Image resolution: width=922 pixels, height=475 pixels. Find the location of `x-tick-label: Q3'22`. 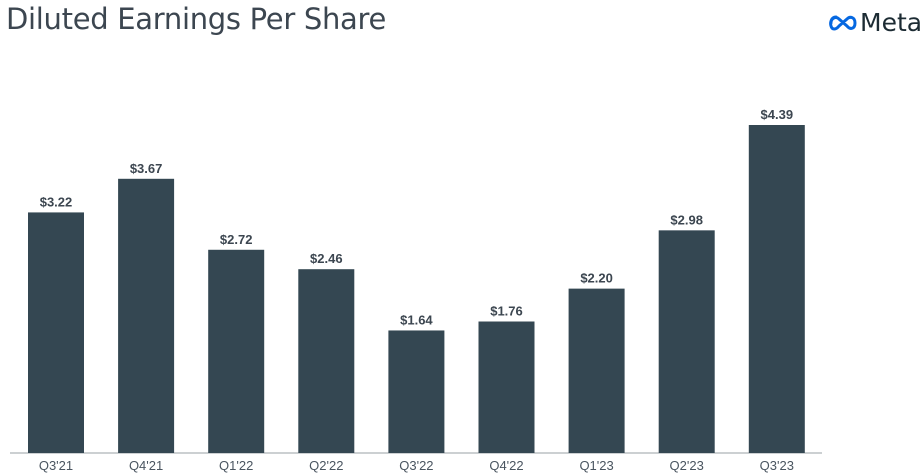

x-tick-label: Q3'22 is located at coordinates (416, 465).